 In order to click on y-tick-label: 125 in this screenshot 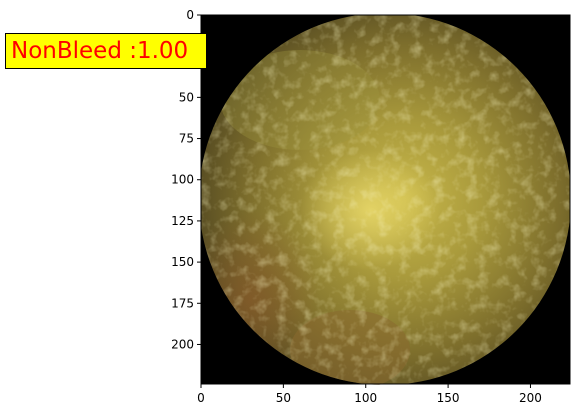, I will do `click(182, 221)`.